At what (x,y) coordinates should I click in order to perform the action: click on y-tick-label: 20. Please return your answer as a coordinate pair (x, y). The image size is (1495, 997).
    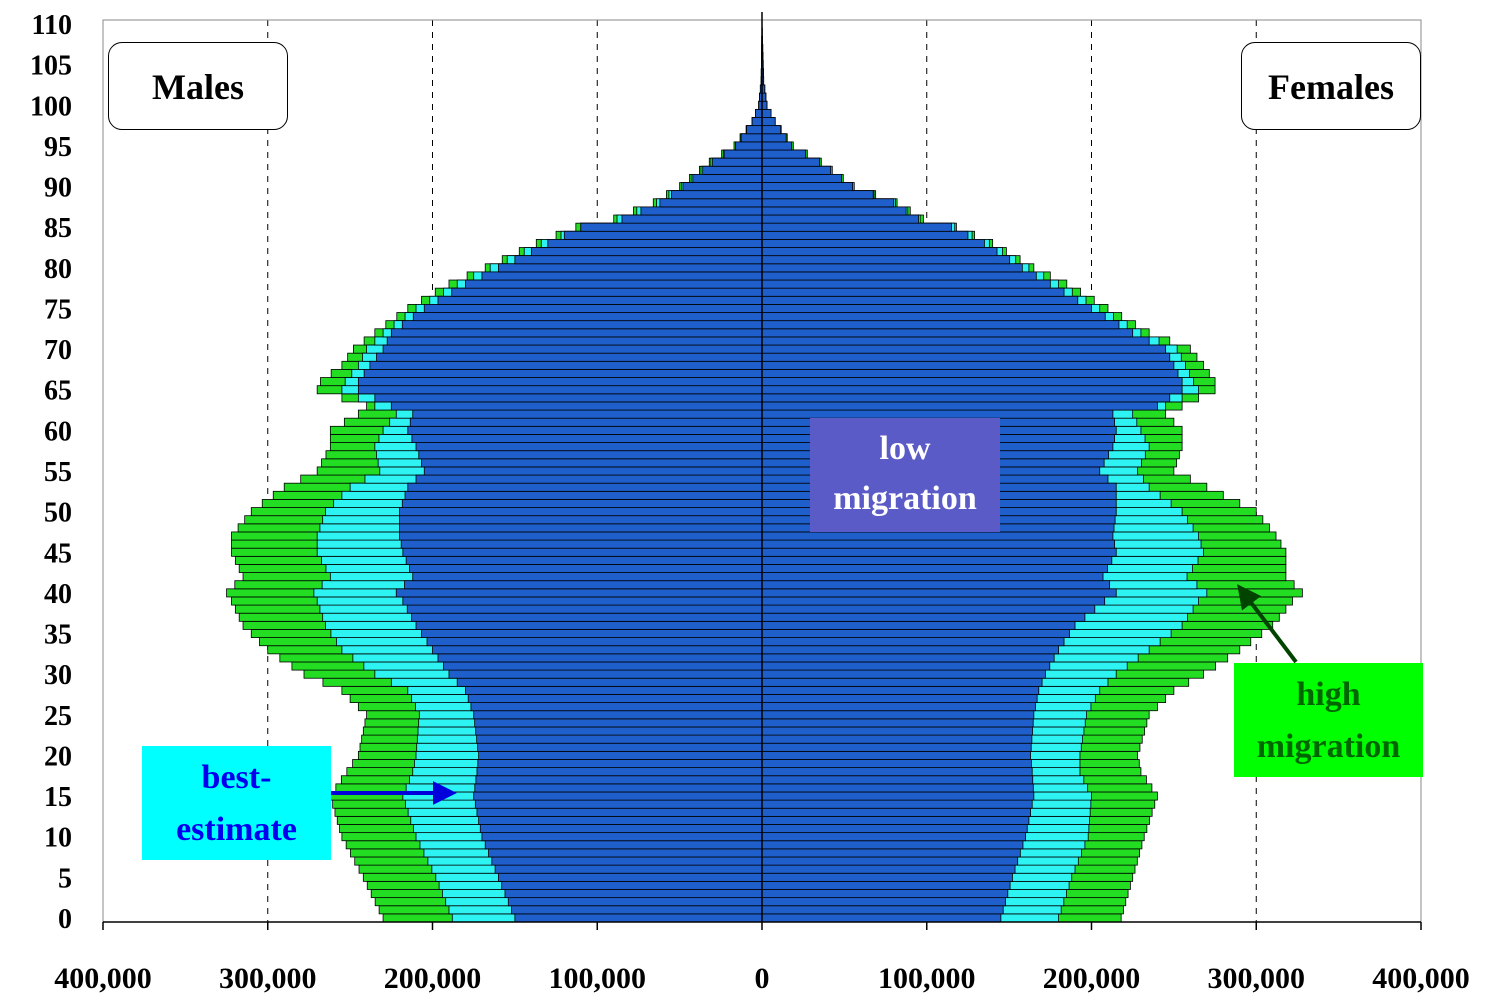
    Looking at the image, I should click on (58, 756).